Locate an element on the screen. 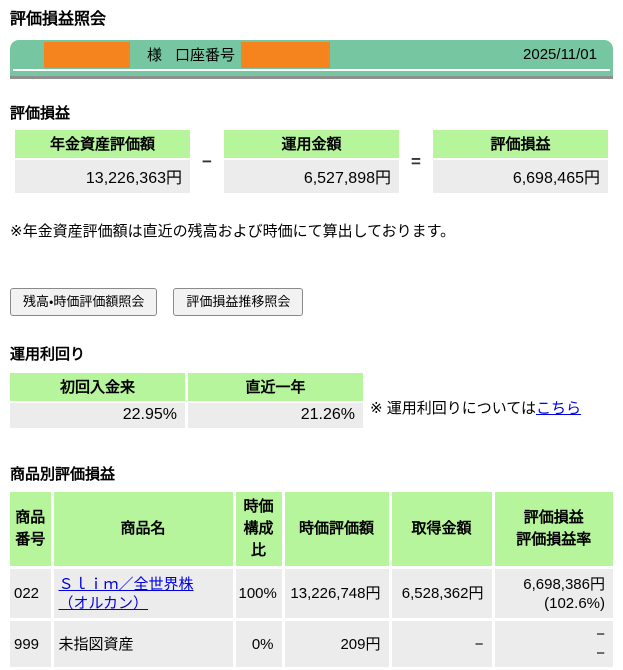 The height and width of the screenshot is (670, 623). account-bar: 様 口座番号 2025/11/01 is located at coordinates (311, 59).